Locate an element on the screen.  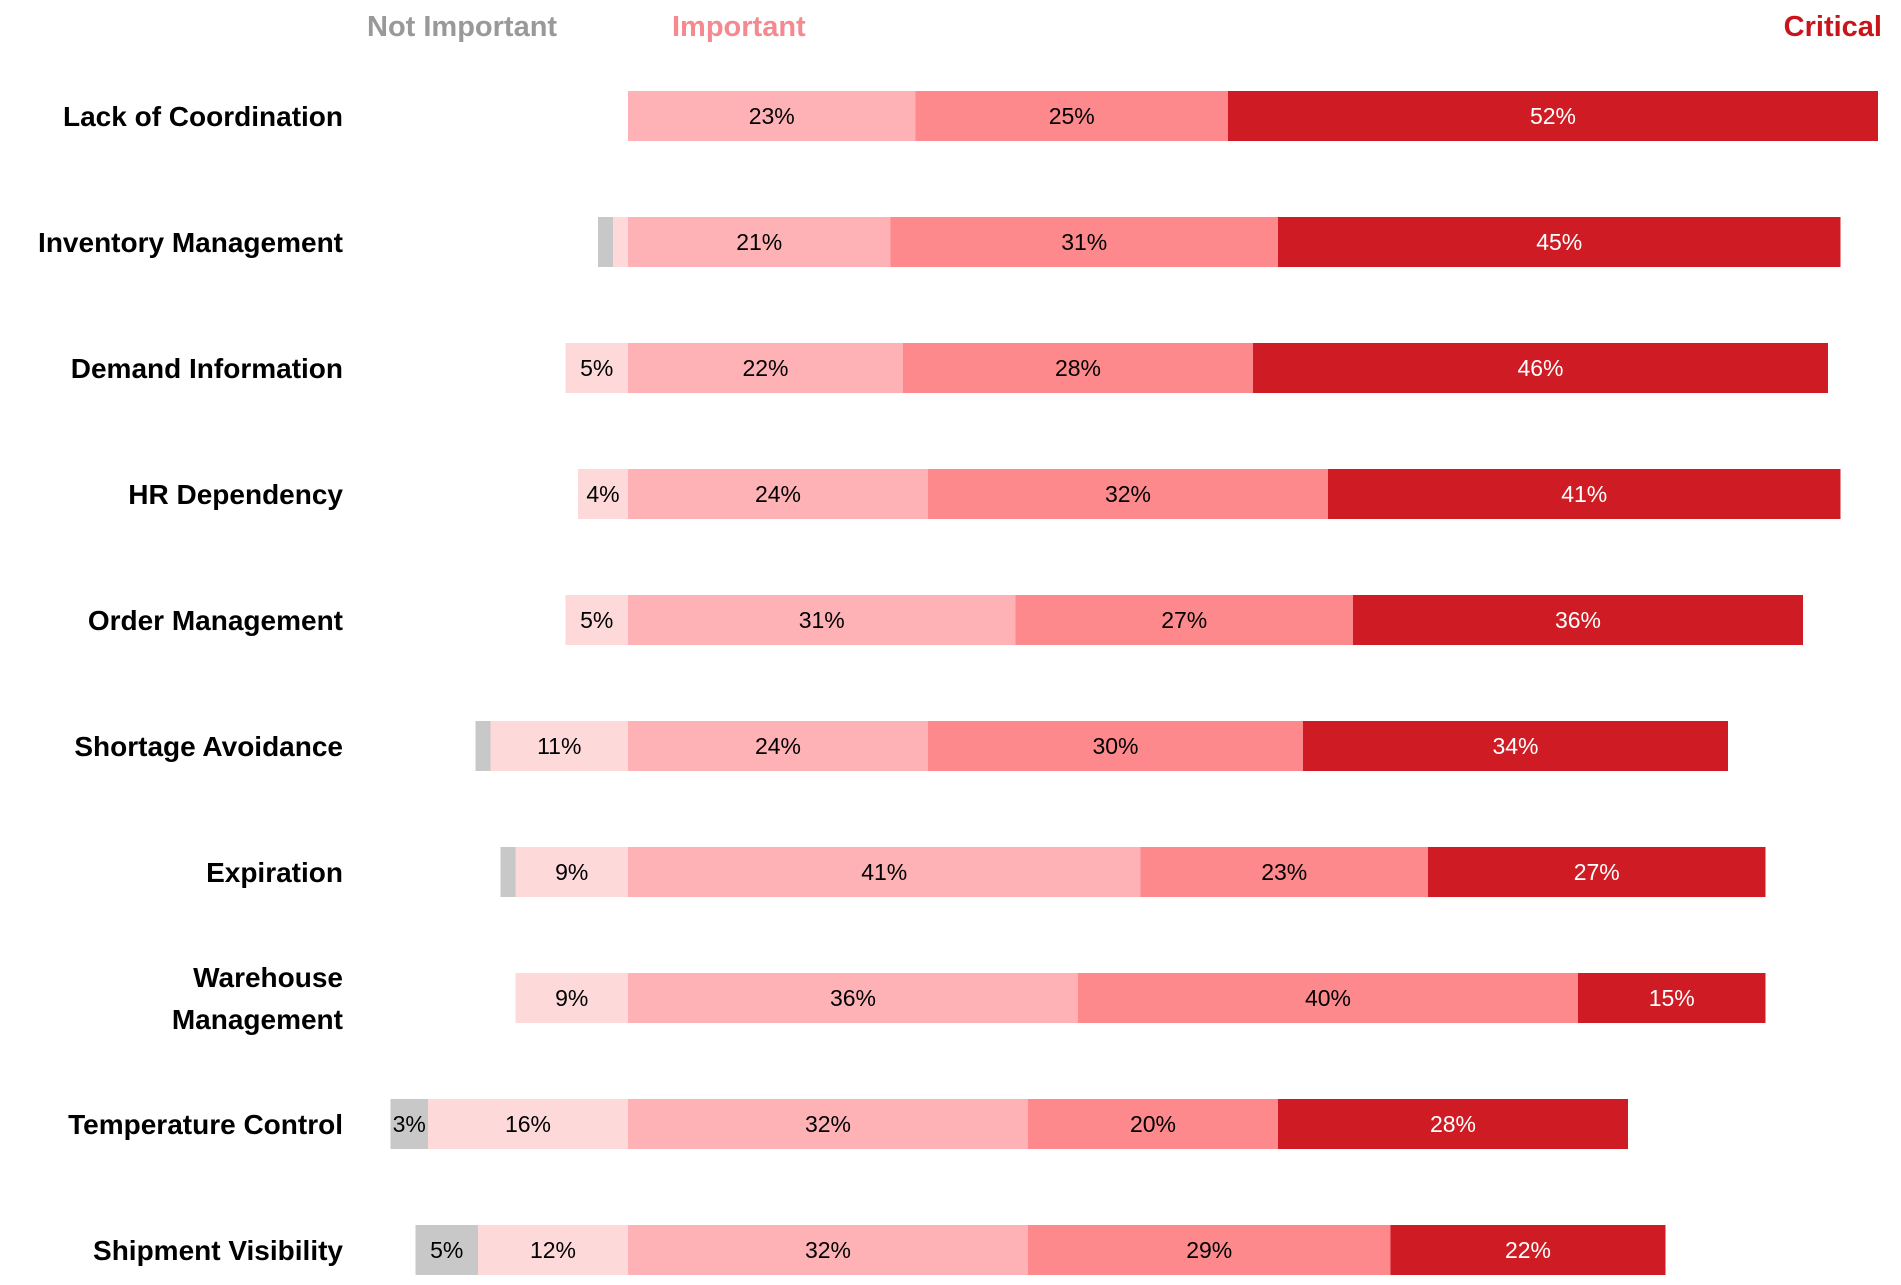
value-label: 23% is located at coordinates (772, 116).